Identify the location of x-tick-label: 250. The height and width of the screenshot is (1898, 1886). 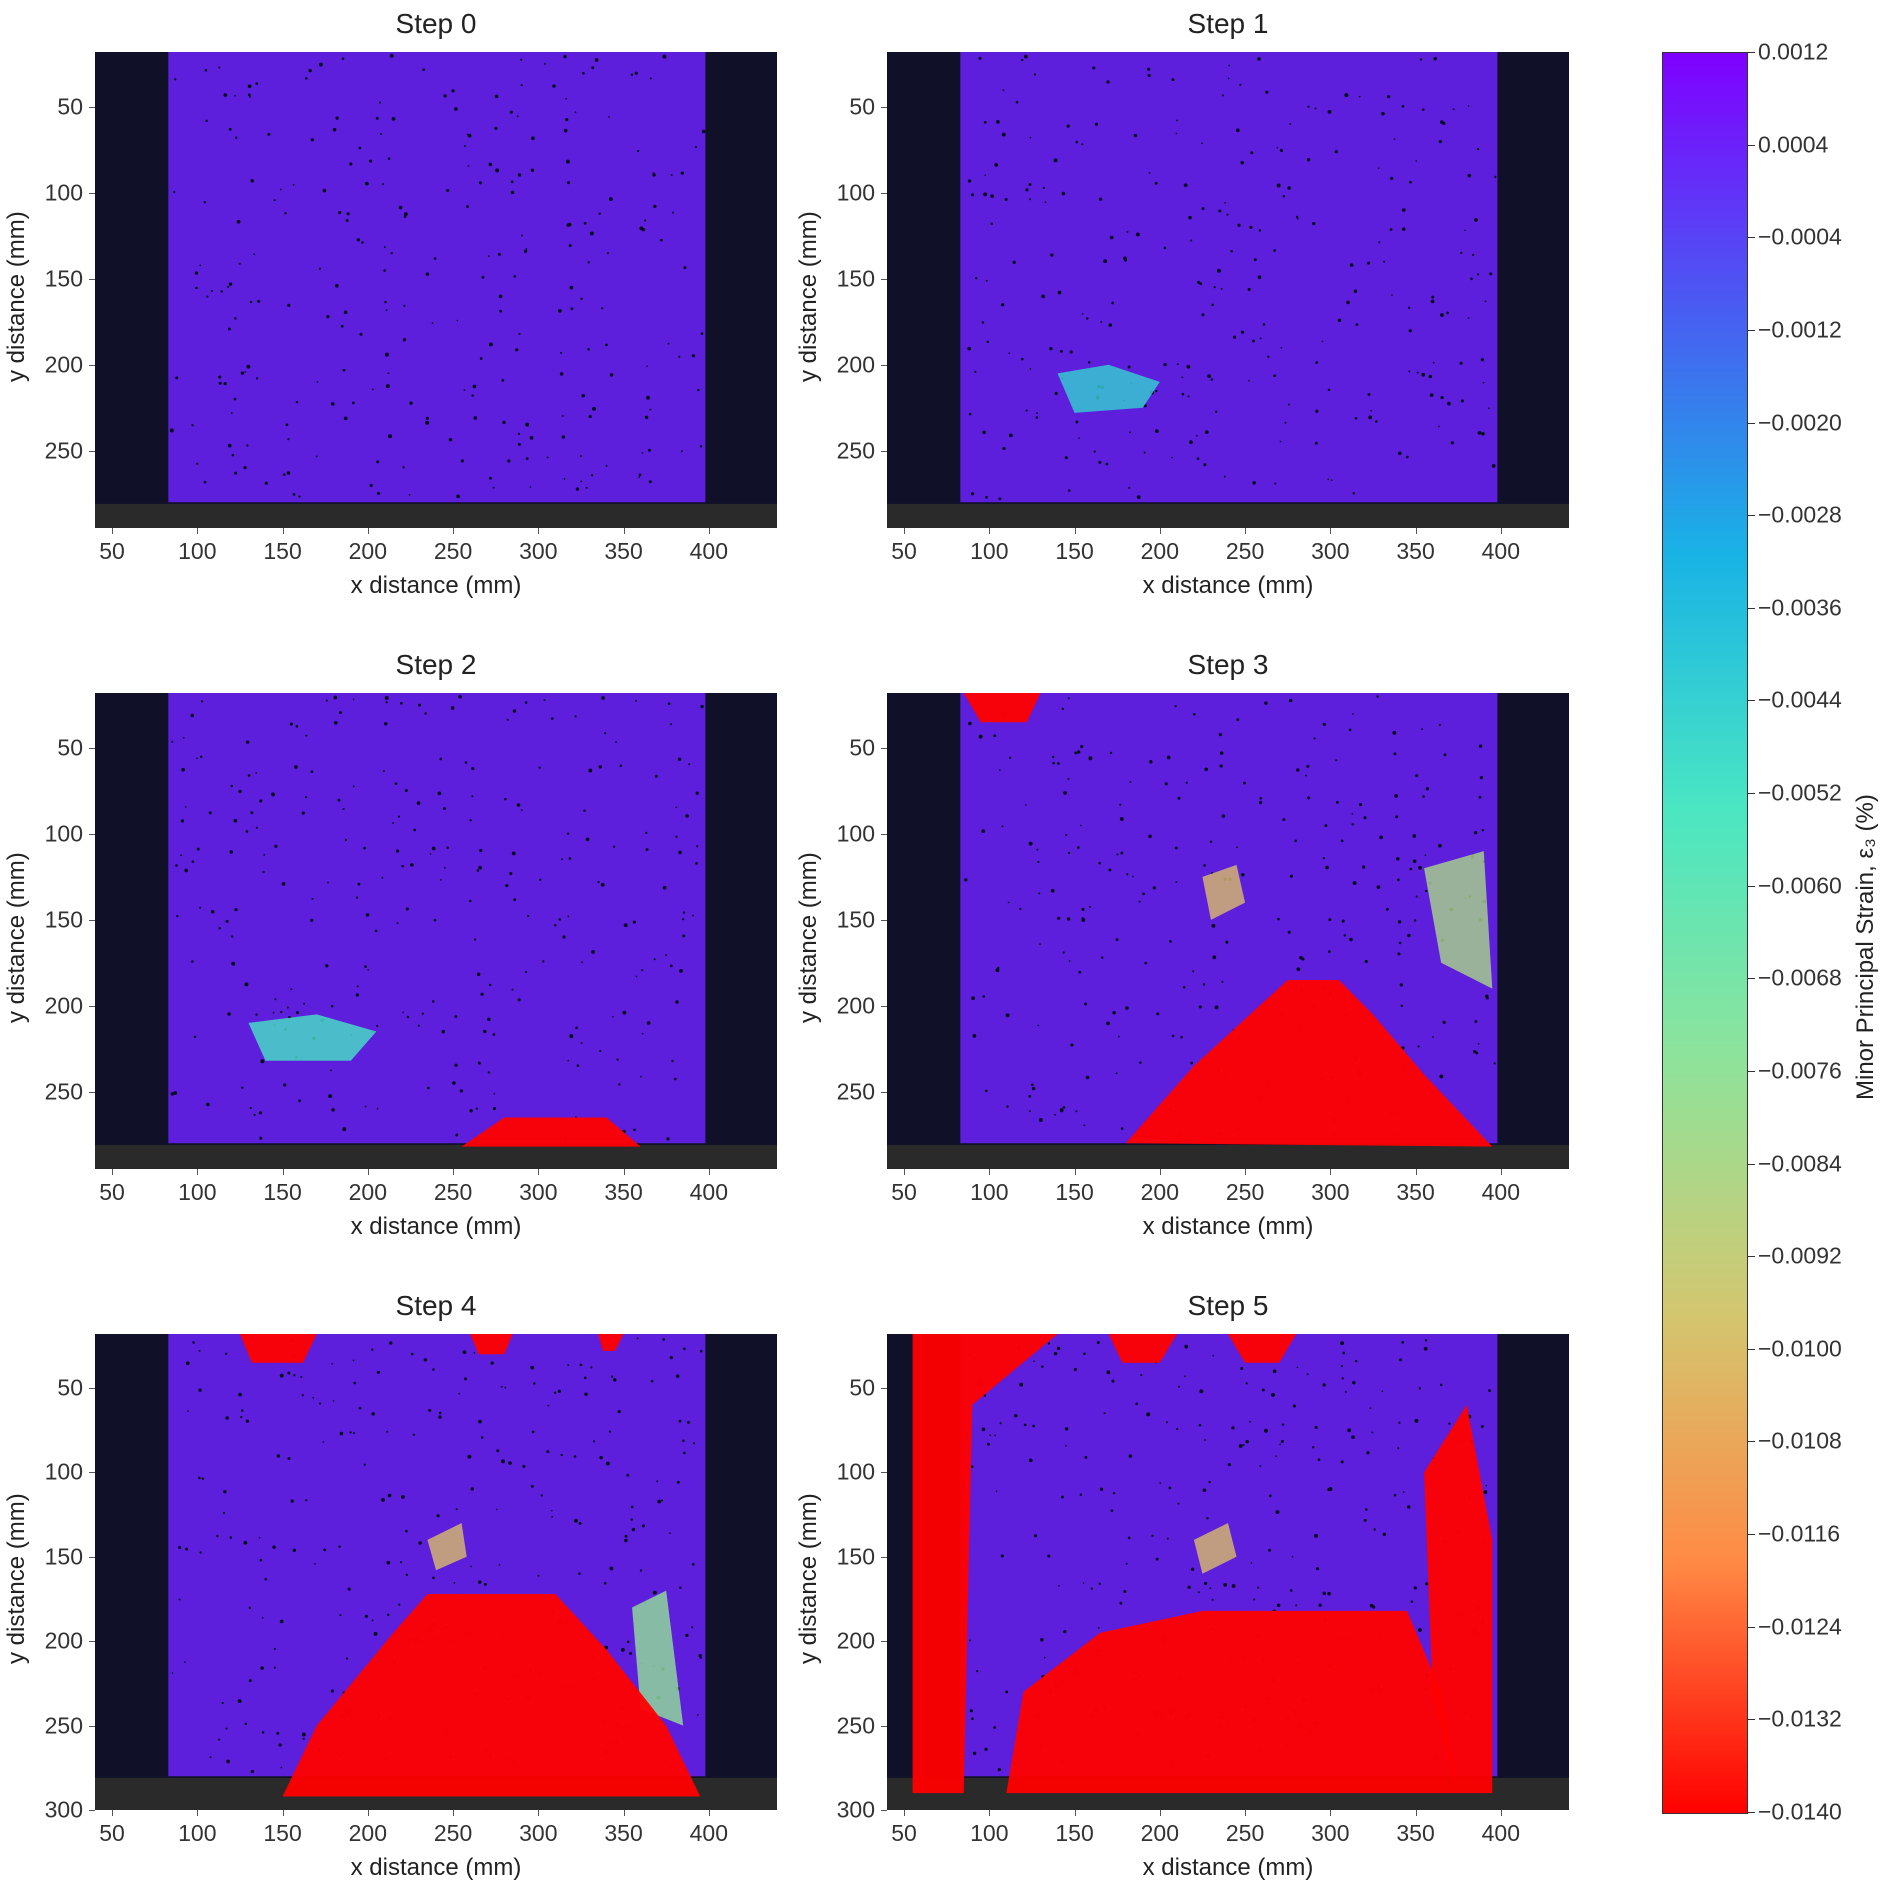
(453, 1833).